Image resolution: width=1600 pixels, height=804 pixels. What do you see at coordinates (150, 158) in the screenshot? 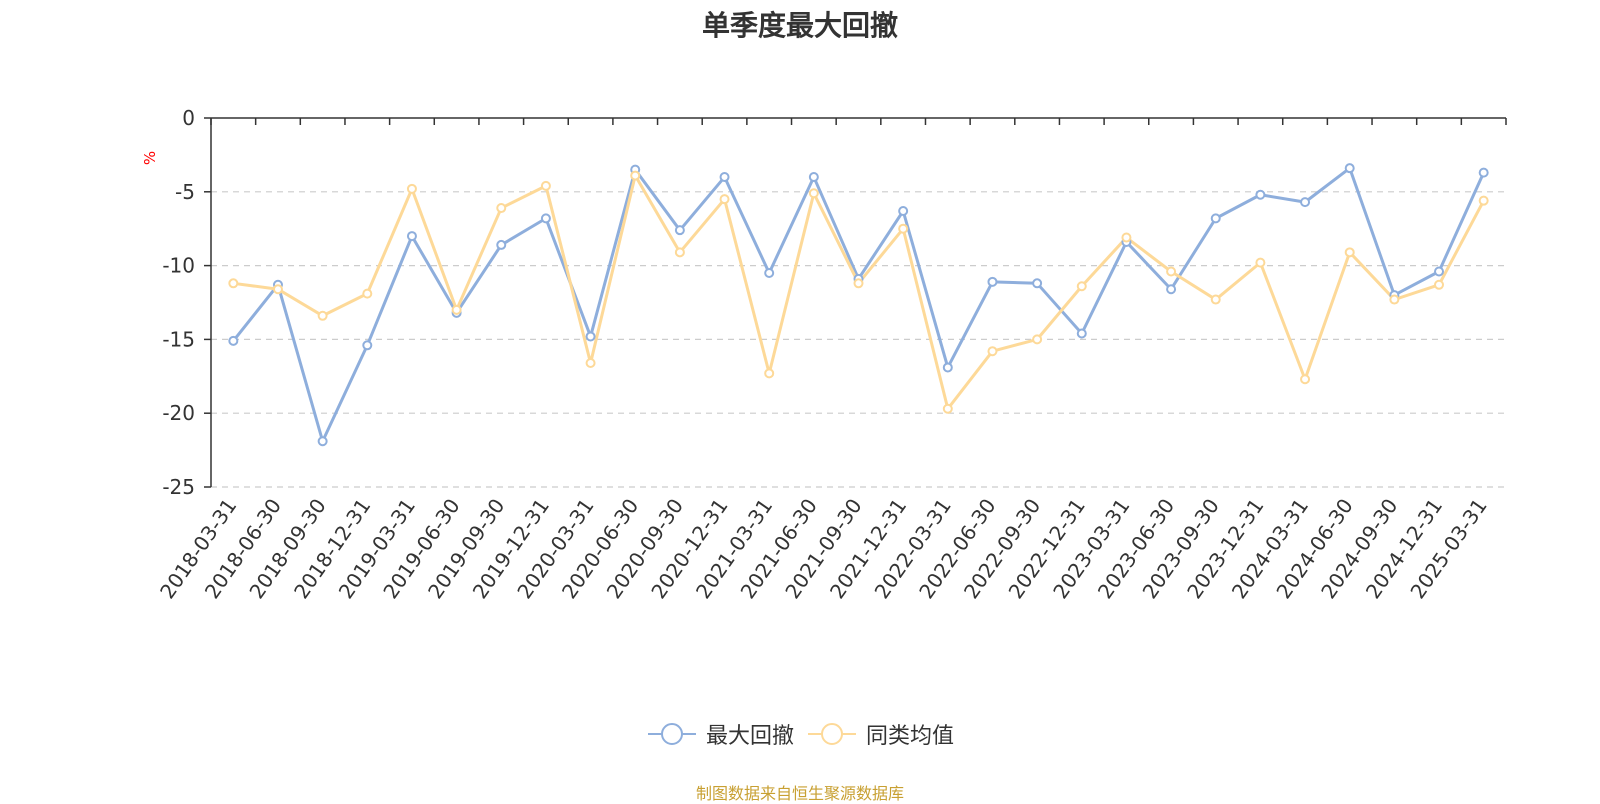
I see `y-axis-label: %` at bounding box center [150, 158].